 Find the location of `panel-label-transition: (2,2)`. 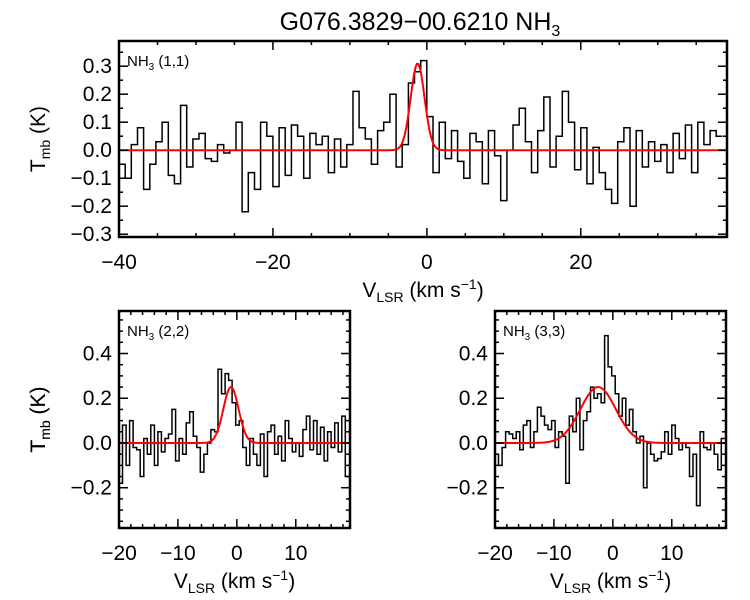

panel-label-transition: (2,2) is located at coordinates (171, 331).